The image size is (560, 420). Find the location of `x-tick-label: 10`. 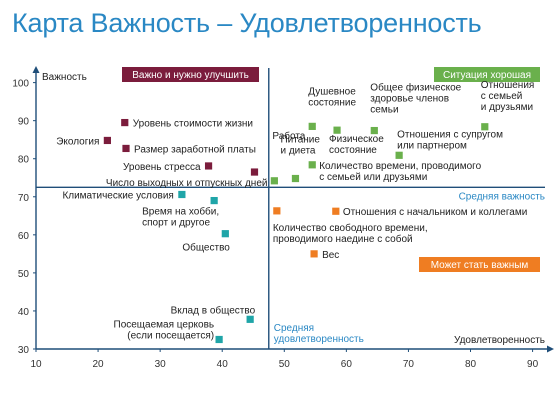

x-tick-label: 10 is located at coordinates (36, 364).